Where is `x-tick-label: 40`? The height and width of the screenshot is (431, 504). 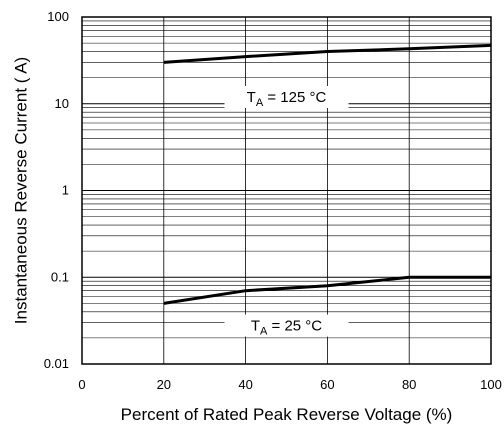
x-tick-label: 40 is located at coordinates (245, 384).